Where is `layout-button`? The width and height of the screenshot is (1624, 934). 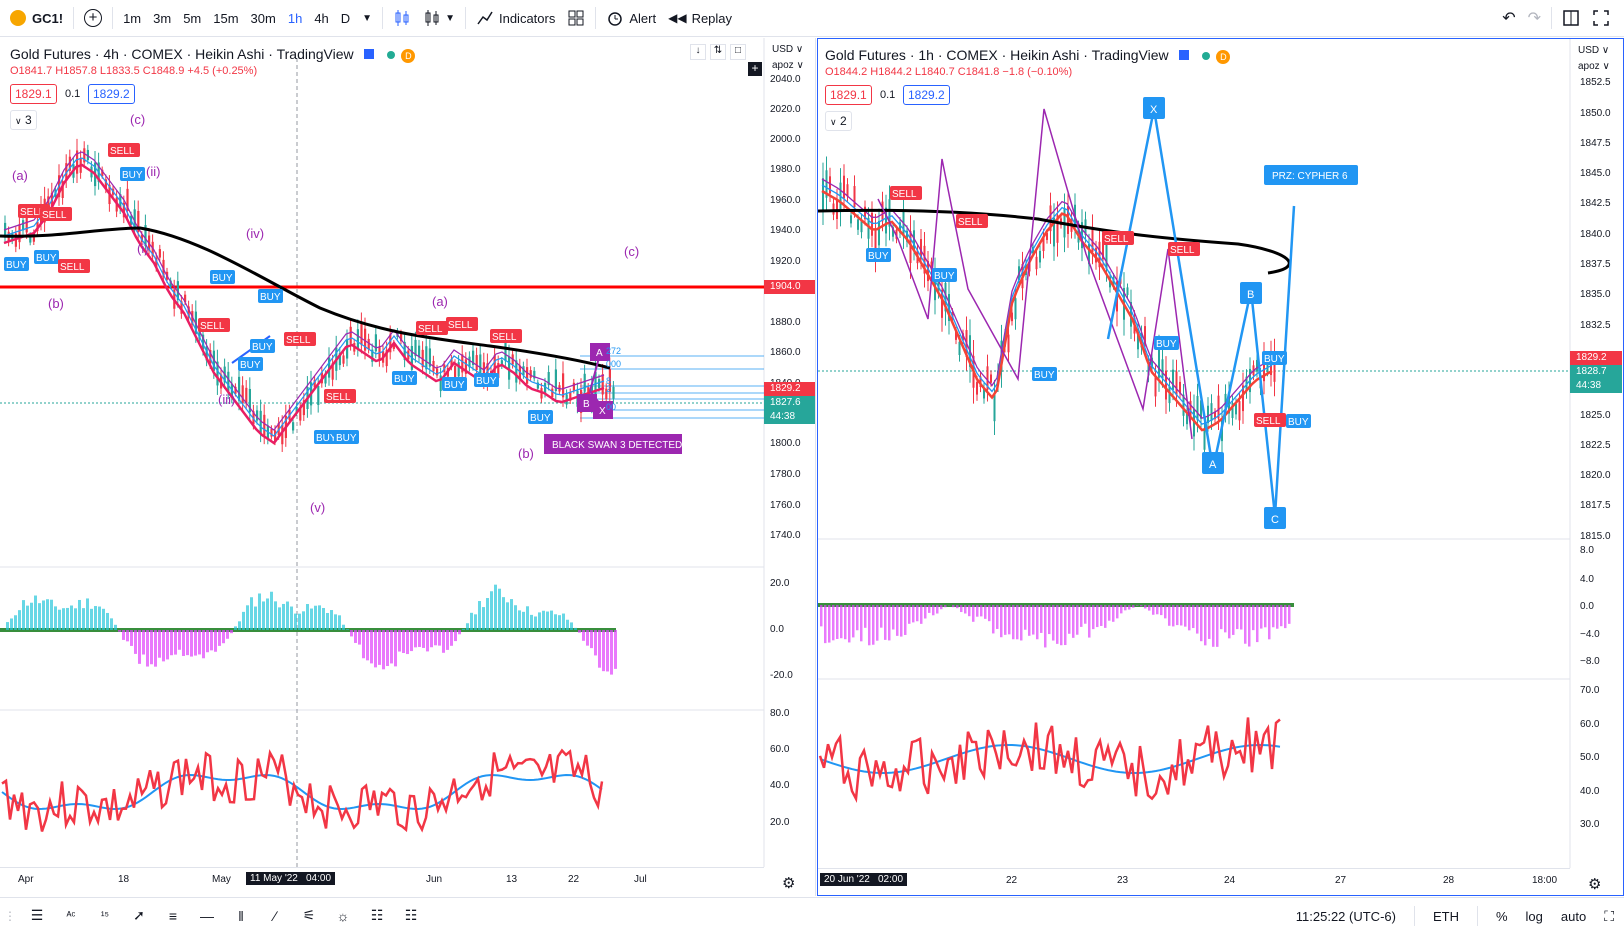 layout-button is located at coordinates (1571, 18).